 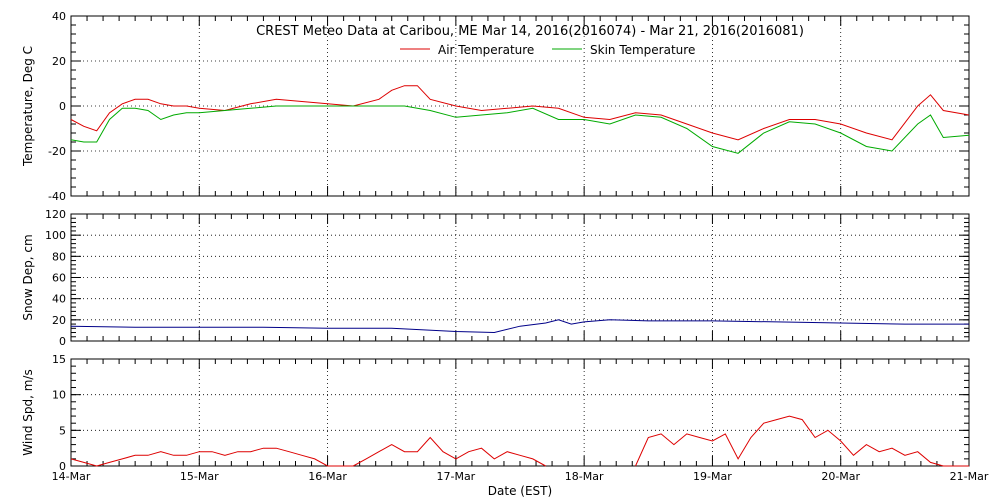 What do you see at coordinates (969, 476) in the screenshot?
I see `x-tick-label: 21-Mar` at bounding box center [969, 476].